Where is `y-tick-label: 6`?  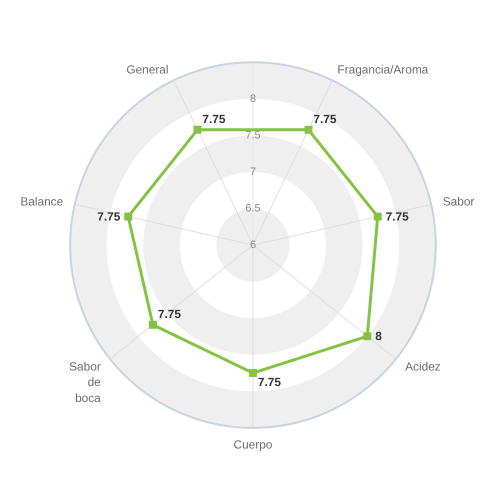 y-tick-label: 6 is located at coordinates (253, 245).